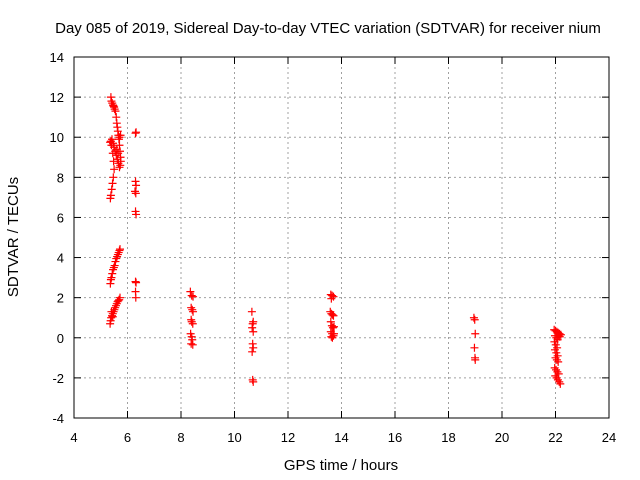  What do you see at coordinates (448, 437) in the screenshot?
I see `x-tick-label: 18` at bounding box center [448, 437].